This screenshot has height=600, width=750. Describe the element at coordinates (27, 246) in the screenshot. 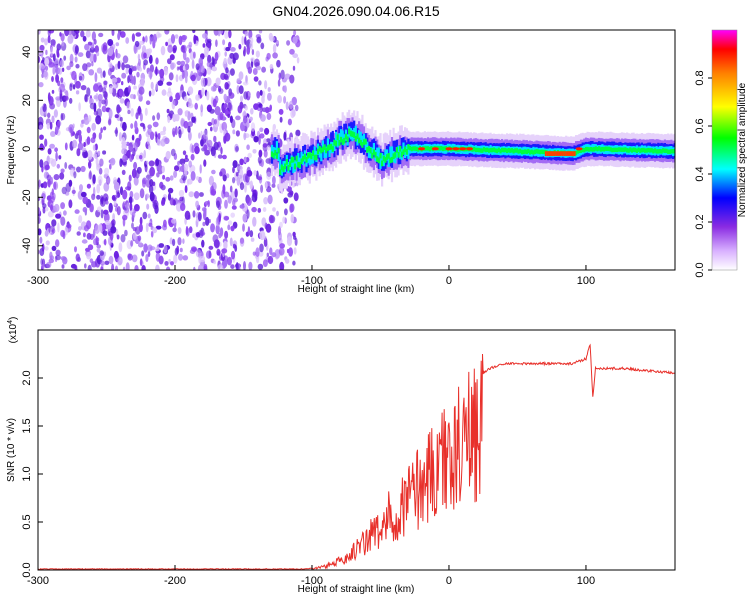

I see `y-tick-label: -40` at that location.